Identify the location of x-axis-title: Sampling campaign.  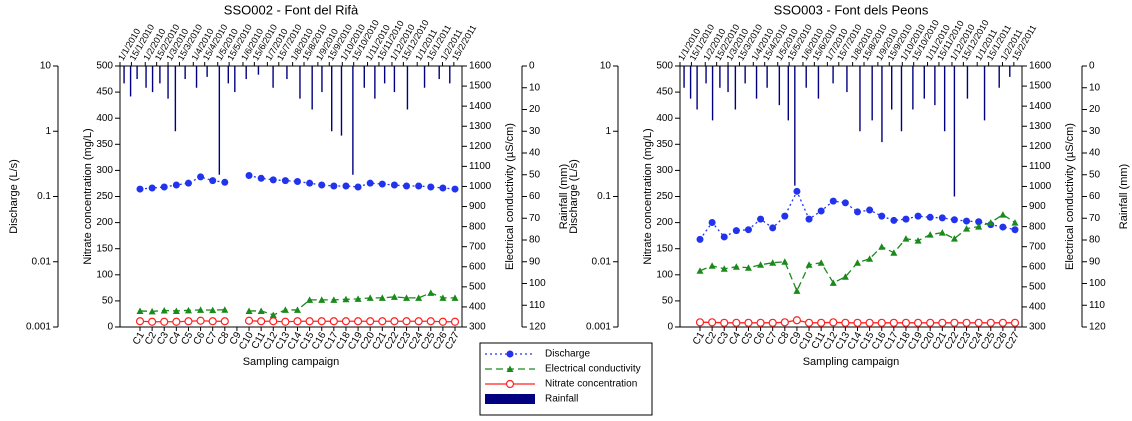
(291, 362).